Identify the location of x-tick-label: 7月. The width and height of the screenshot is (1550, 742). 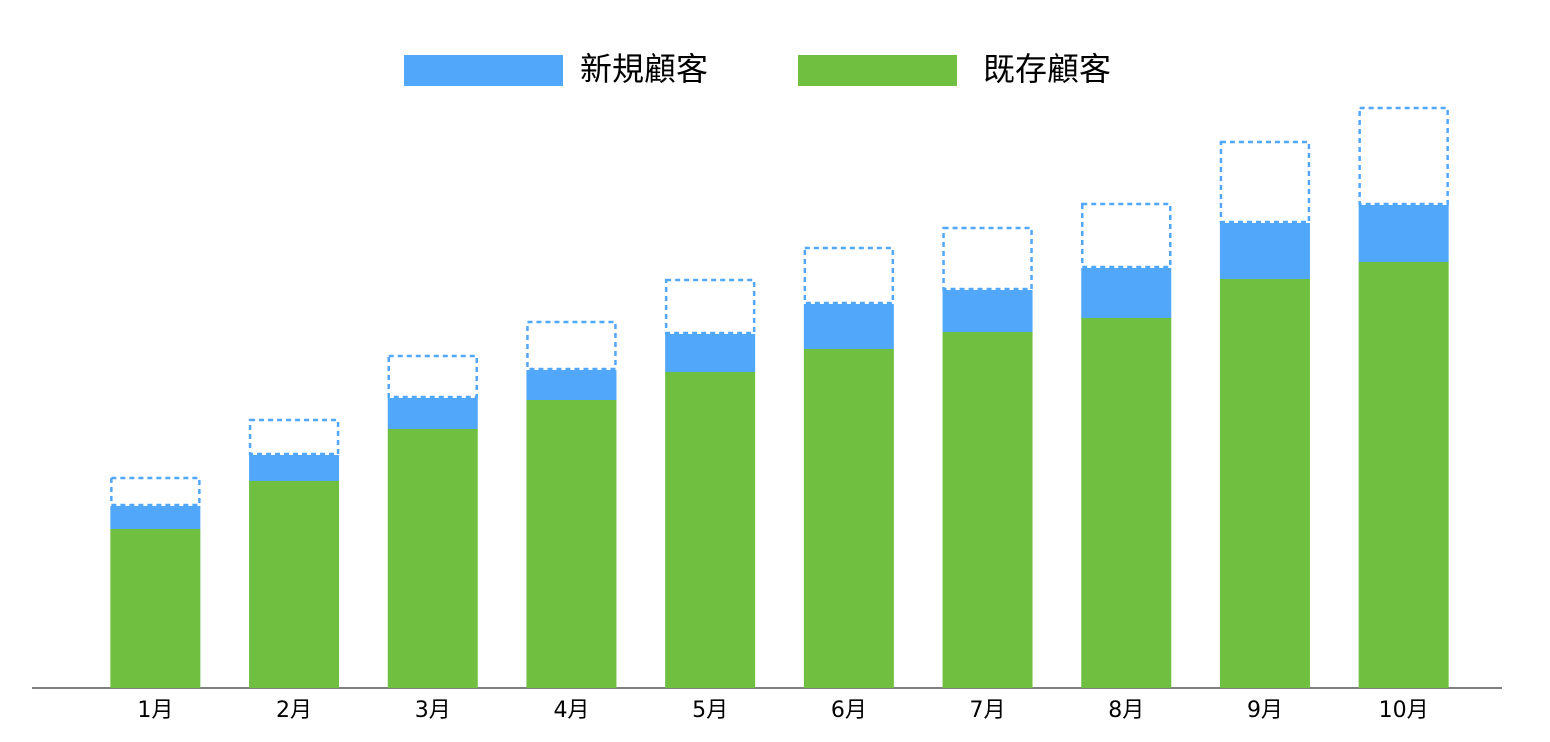
(988, 710).